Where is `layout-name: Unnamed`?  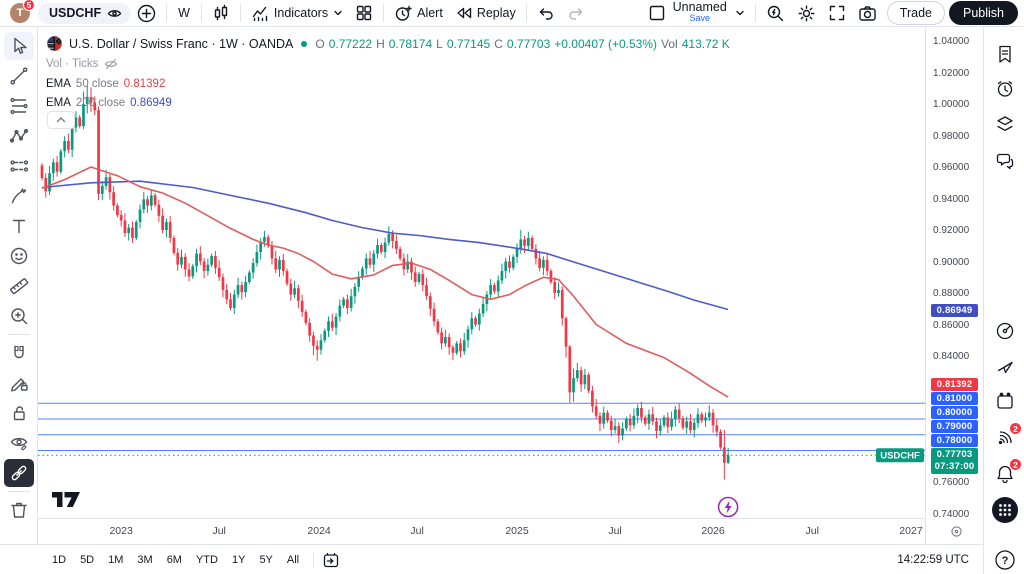 layout-name: Unnamed is located at coordinates (699, 7).